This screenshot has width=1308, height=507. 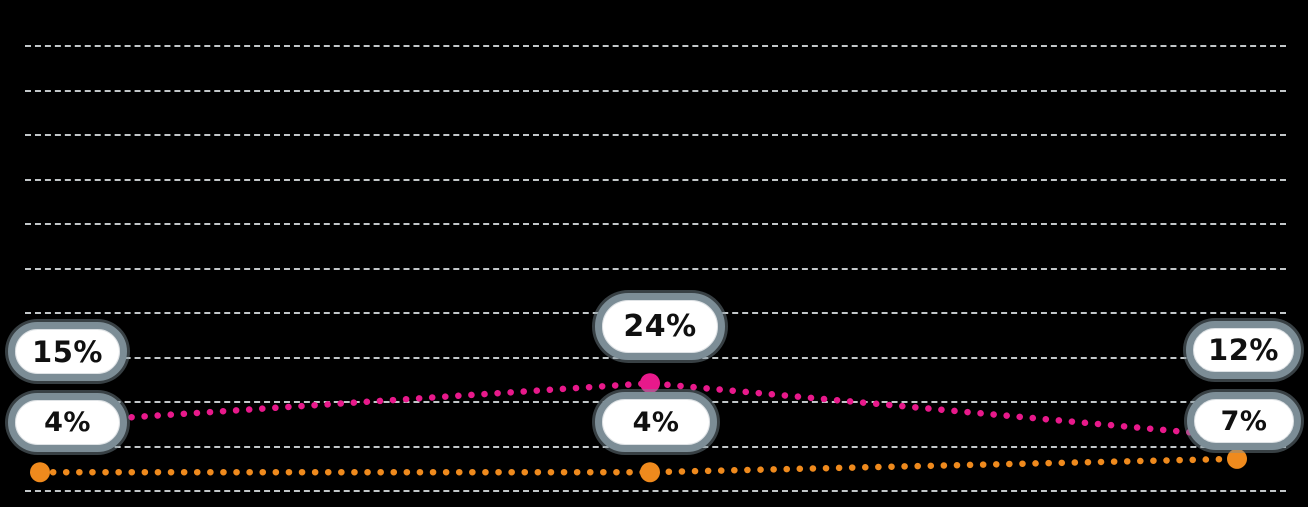 I want to click on pink-series-point, so click(x=650, y=383).